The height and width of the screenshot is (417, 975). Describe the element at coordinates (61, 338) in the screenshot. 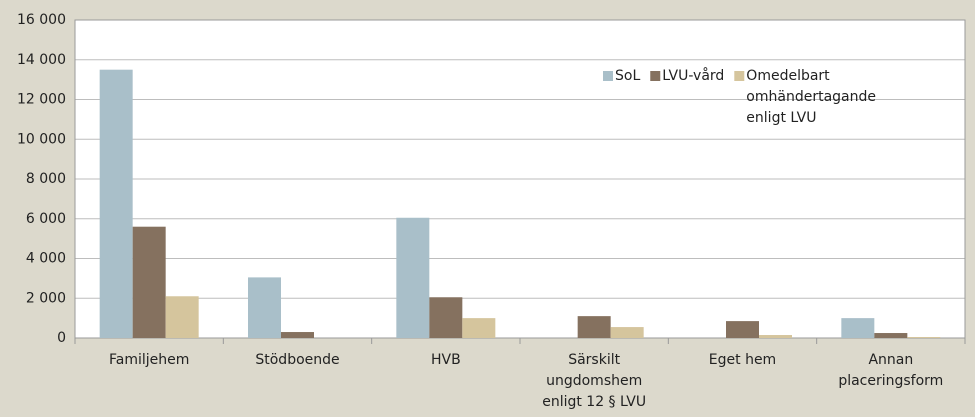

I see `y-tick-label: 0` at that location.